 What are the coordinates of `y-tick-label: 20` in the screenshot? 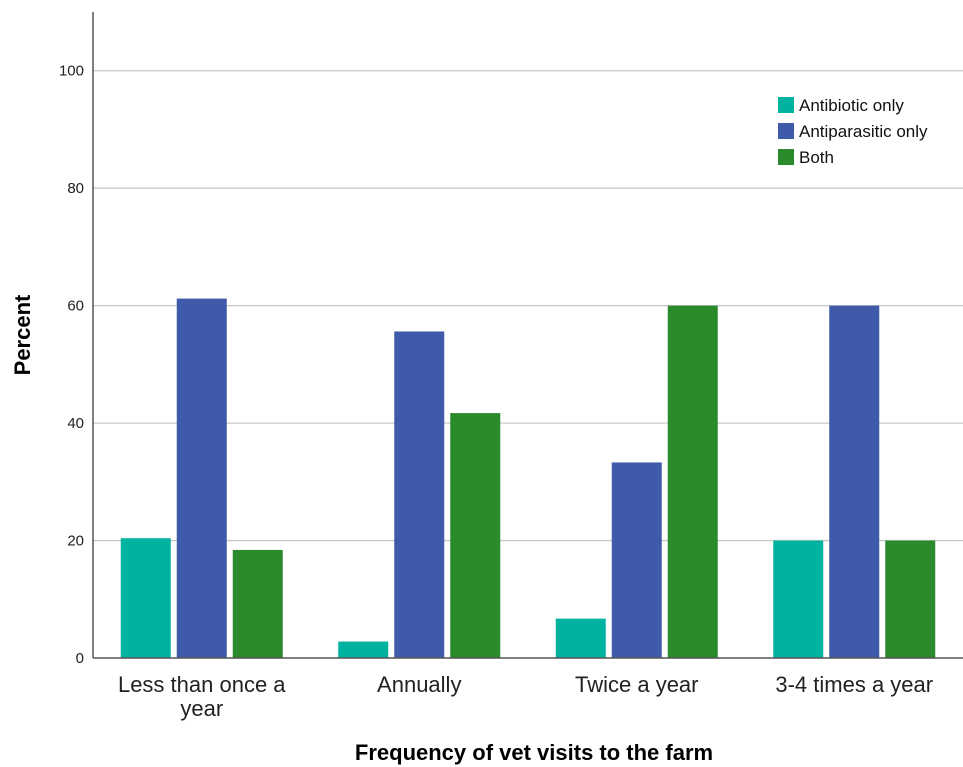 It's located at (75, 541).